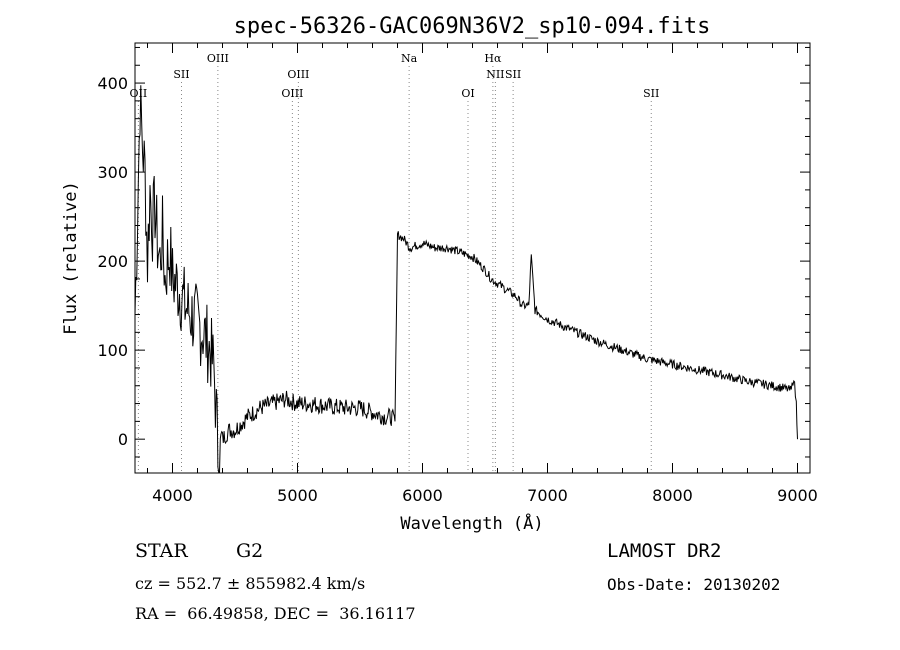  Describe the element at coordinates (672, 495) in the screenshot. I see `x-tick-label: 8000` at that location.